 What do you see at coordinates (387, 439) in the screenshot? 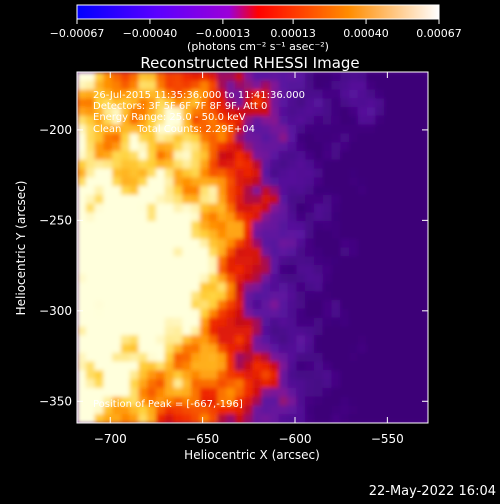
I see `x-tick-label: −550` at bounding box center [387, 439].